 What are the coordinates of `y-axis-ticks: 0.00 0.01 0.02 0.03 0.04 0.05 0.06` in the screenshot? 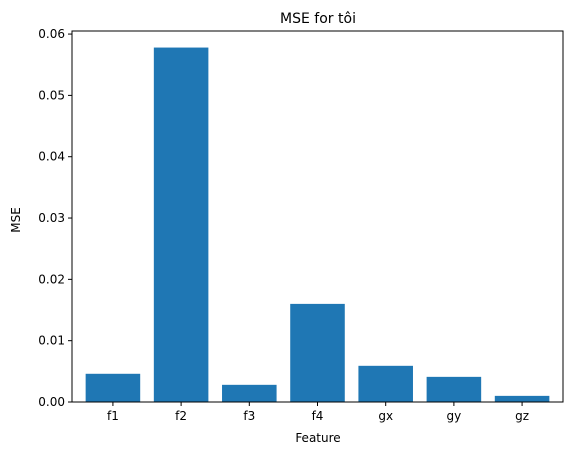 It's located at (55, 218).